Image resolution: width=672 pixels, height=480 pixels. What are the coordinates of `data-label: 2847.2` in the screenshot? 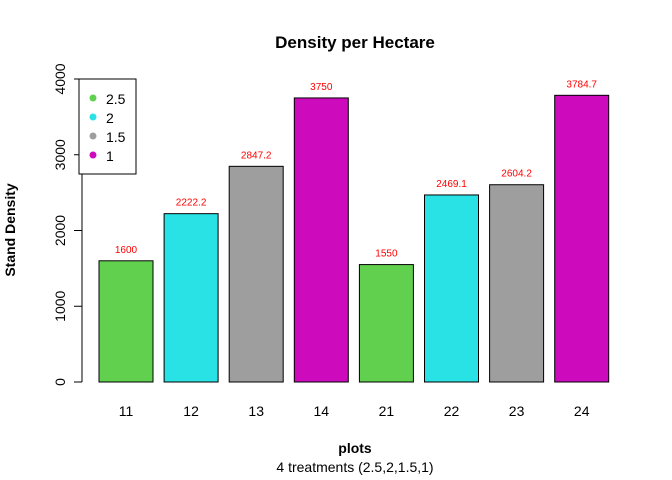 It's located at (256, 155).